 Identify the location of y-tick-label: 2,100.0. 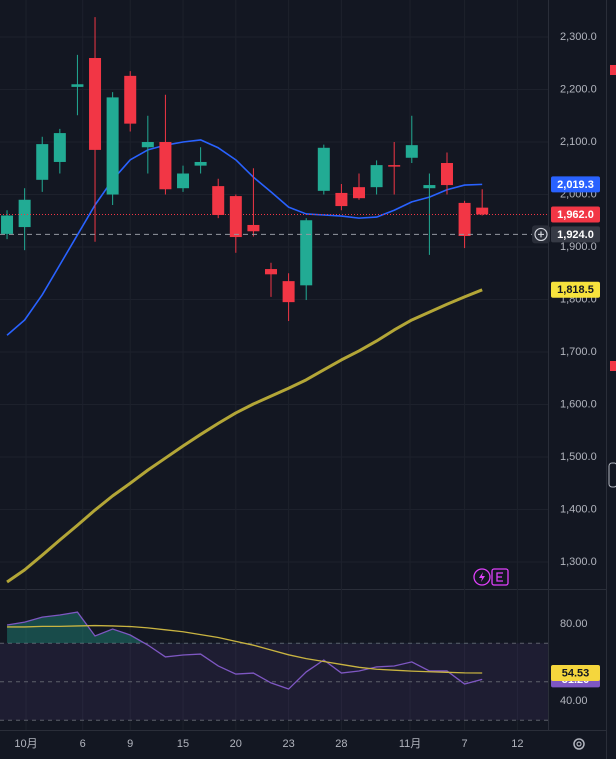
(578, 142).